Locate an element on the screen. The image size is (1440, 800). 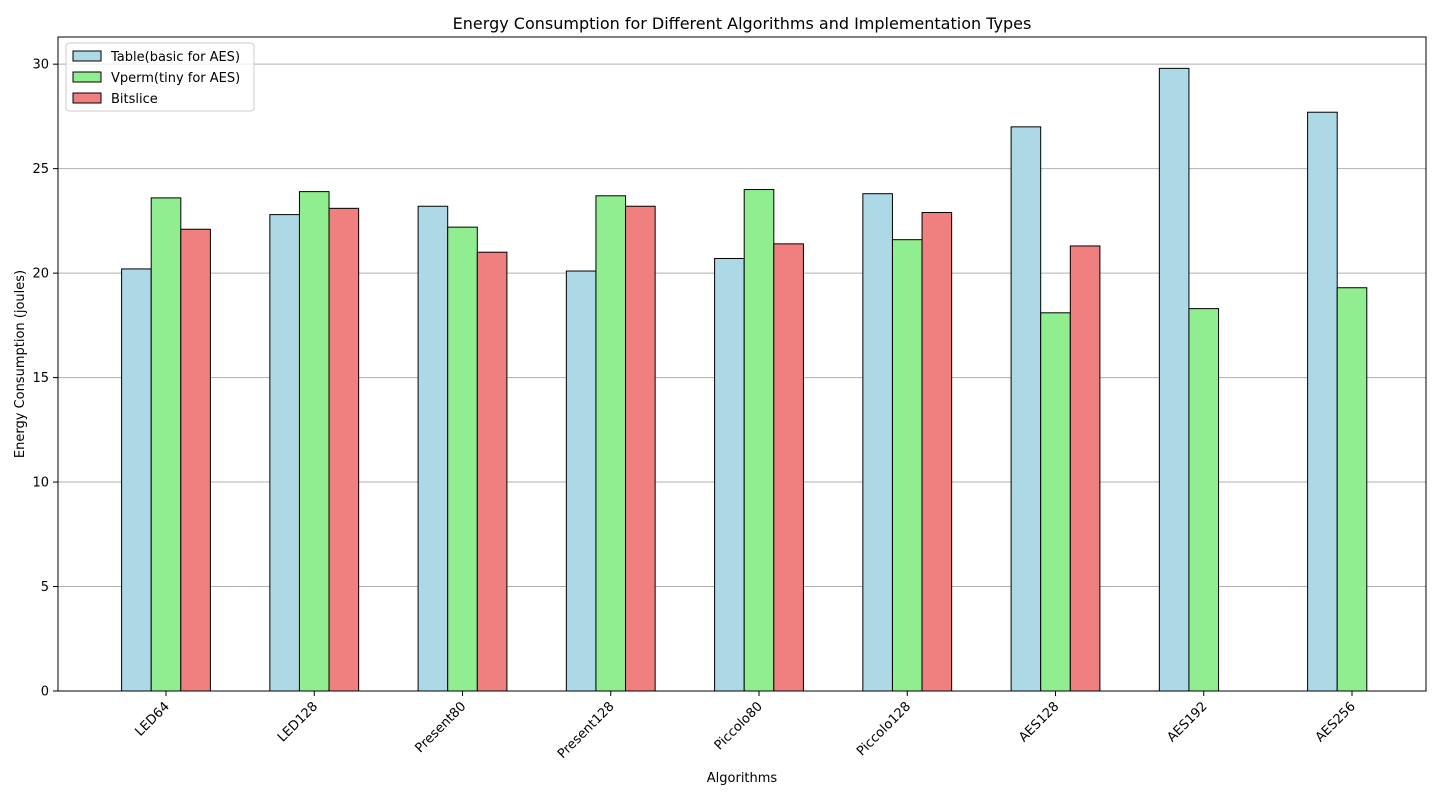
x-tick-label: LED64 is located at coordinates (153, 719).